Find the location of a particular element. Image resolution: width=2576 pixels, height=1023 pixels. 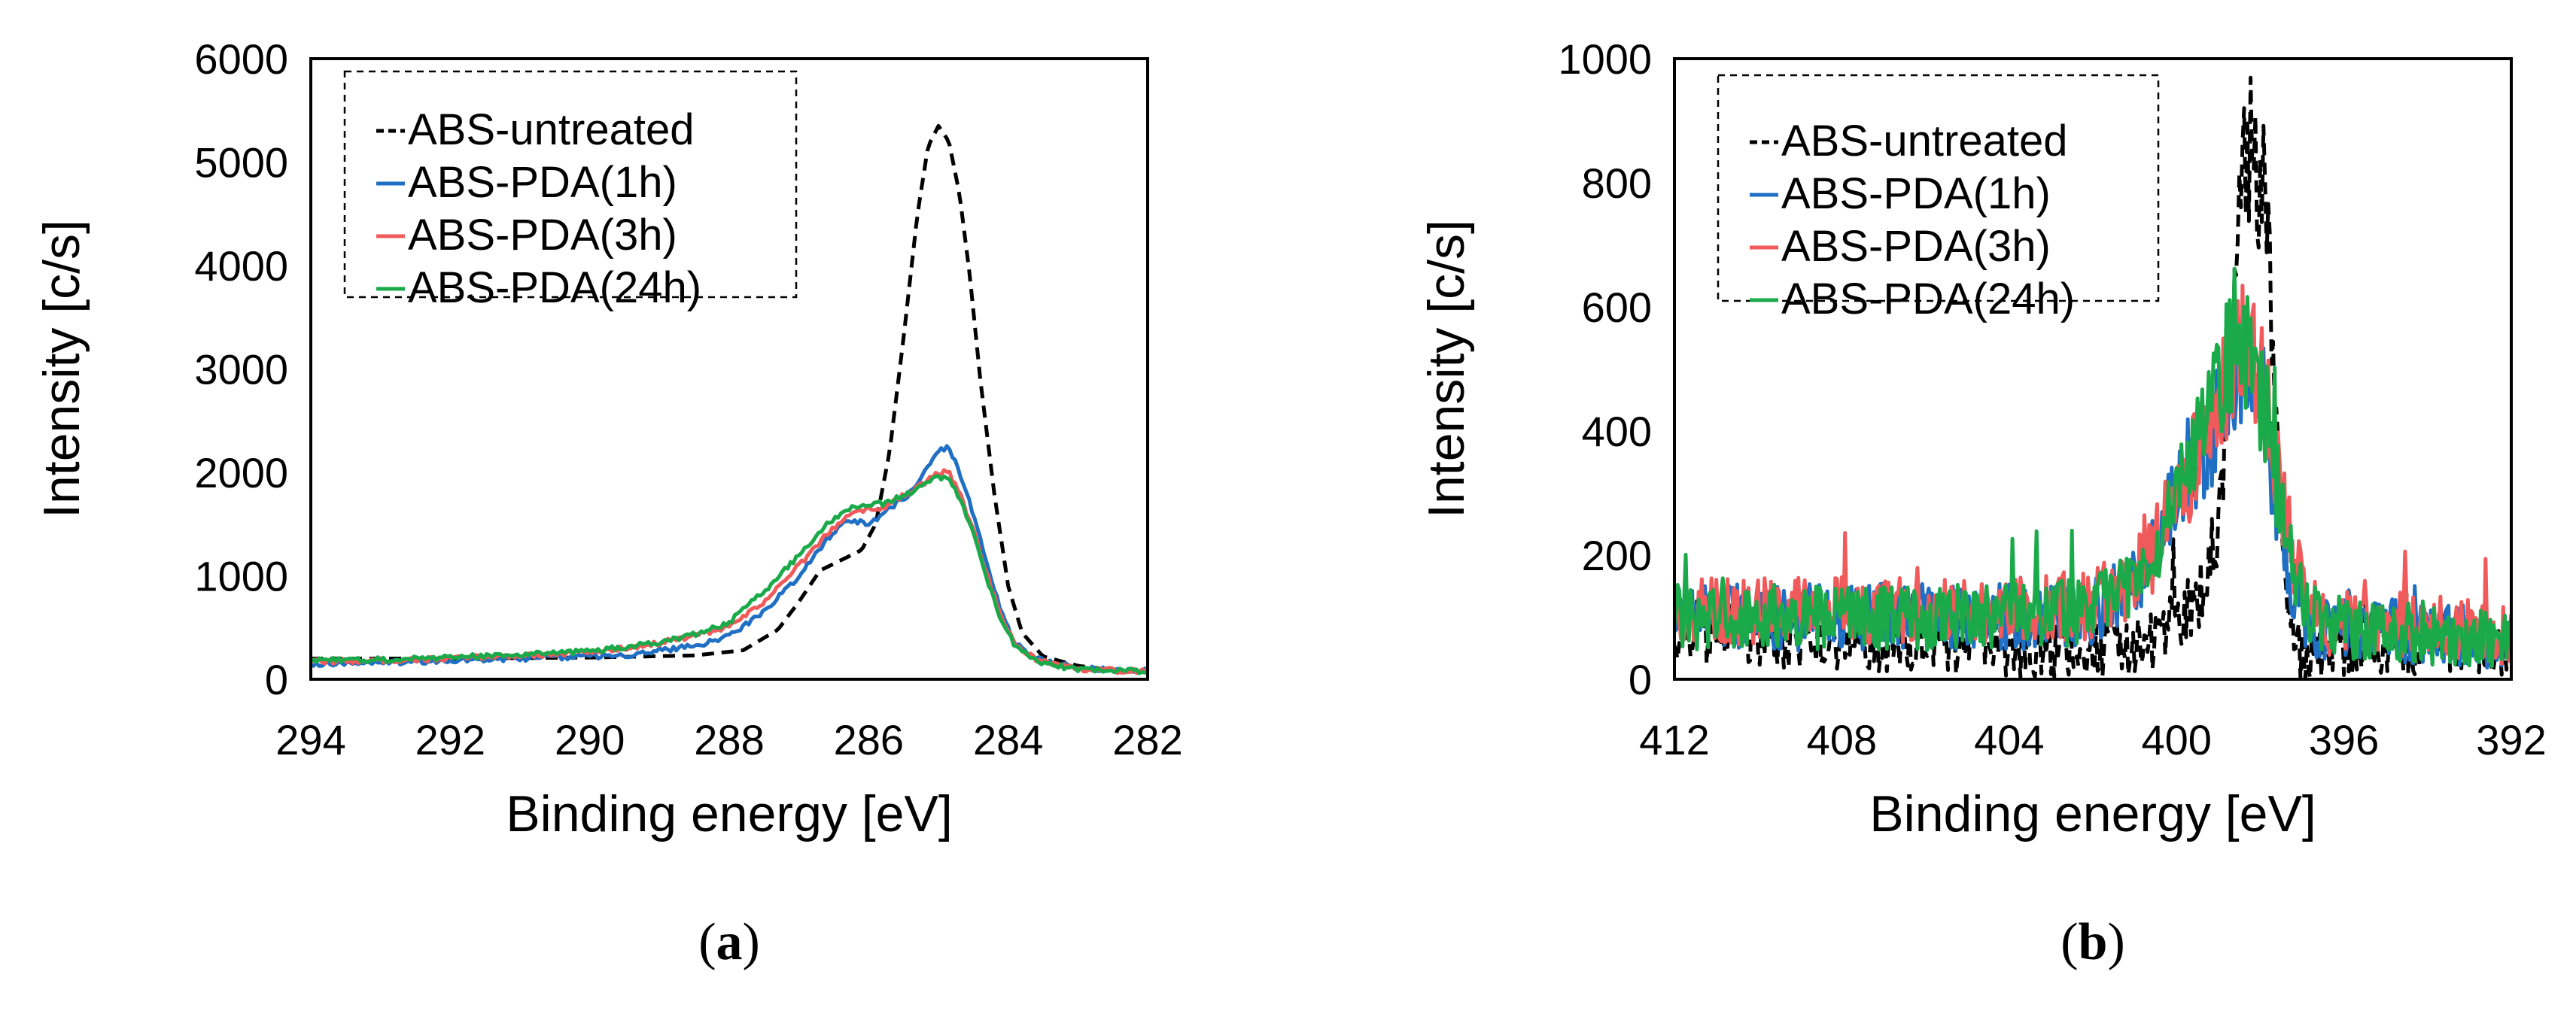

x-tick-label: 404 is located at coordinates (2009, 739).